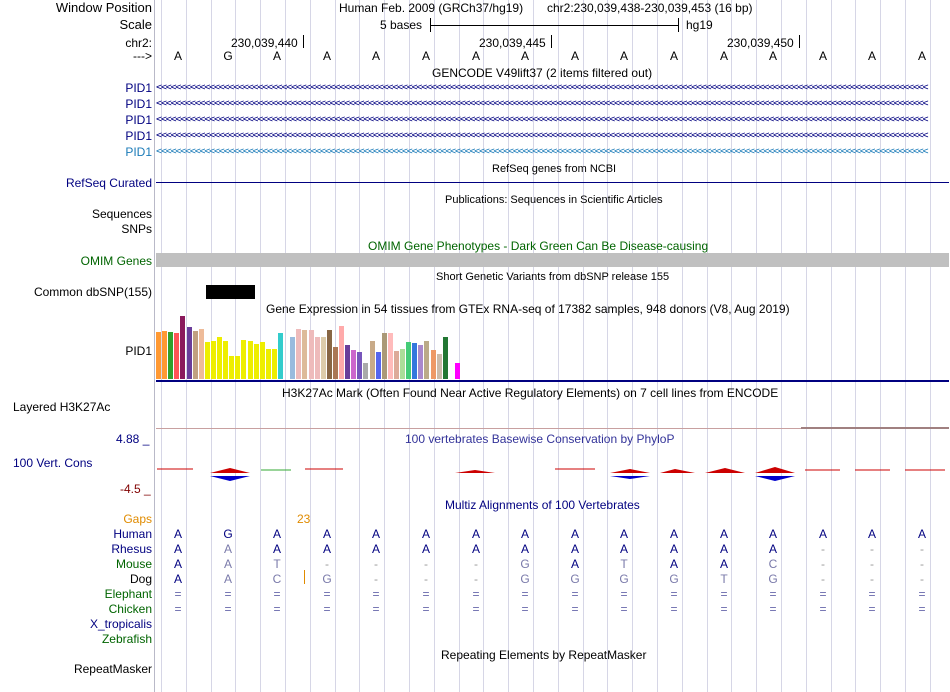  What do you see at coordinates (126, 639) in the screenshot?
I see `multiz-species-label: Zebrafish` at bounding box center [126, 639].